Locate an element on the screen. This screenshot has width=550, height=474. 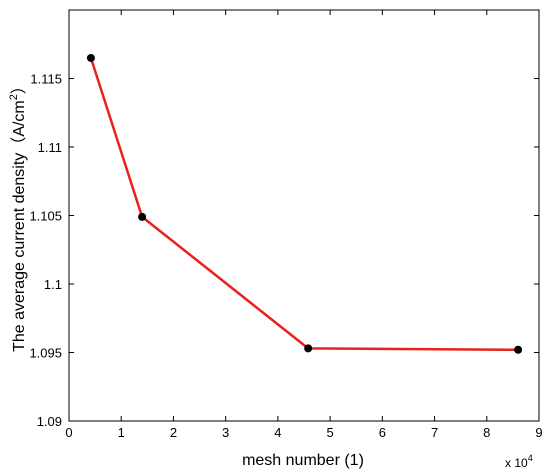
x-axis-title: mesh number (1) is located at coordinates (303, 460).